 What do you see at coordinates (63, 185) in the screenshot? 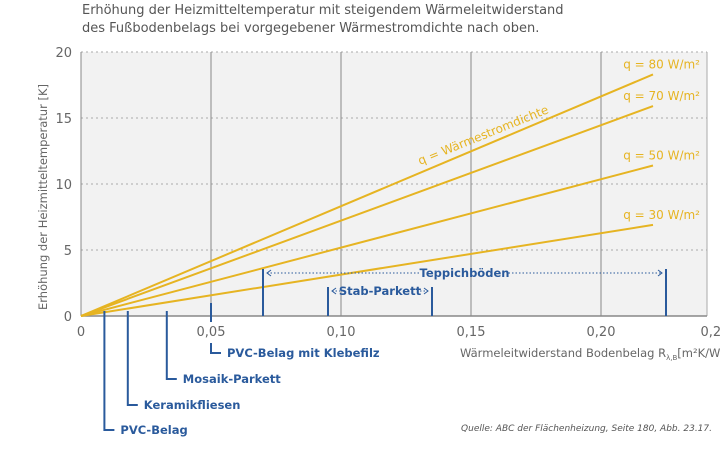
I see `y-tick-label: 10` at bounding box center [63, 185].